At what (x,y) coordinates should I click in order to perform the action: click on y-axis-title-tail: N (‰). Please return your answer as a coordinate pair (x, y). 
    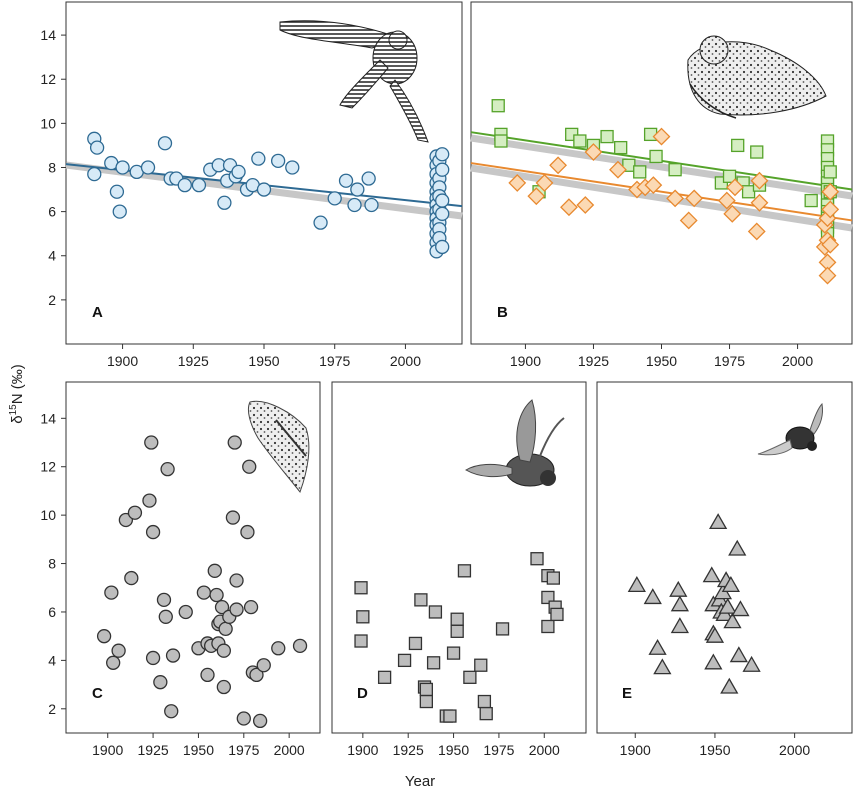
    Looking at the image, I should click on (17, 384).